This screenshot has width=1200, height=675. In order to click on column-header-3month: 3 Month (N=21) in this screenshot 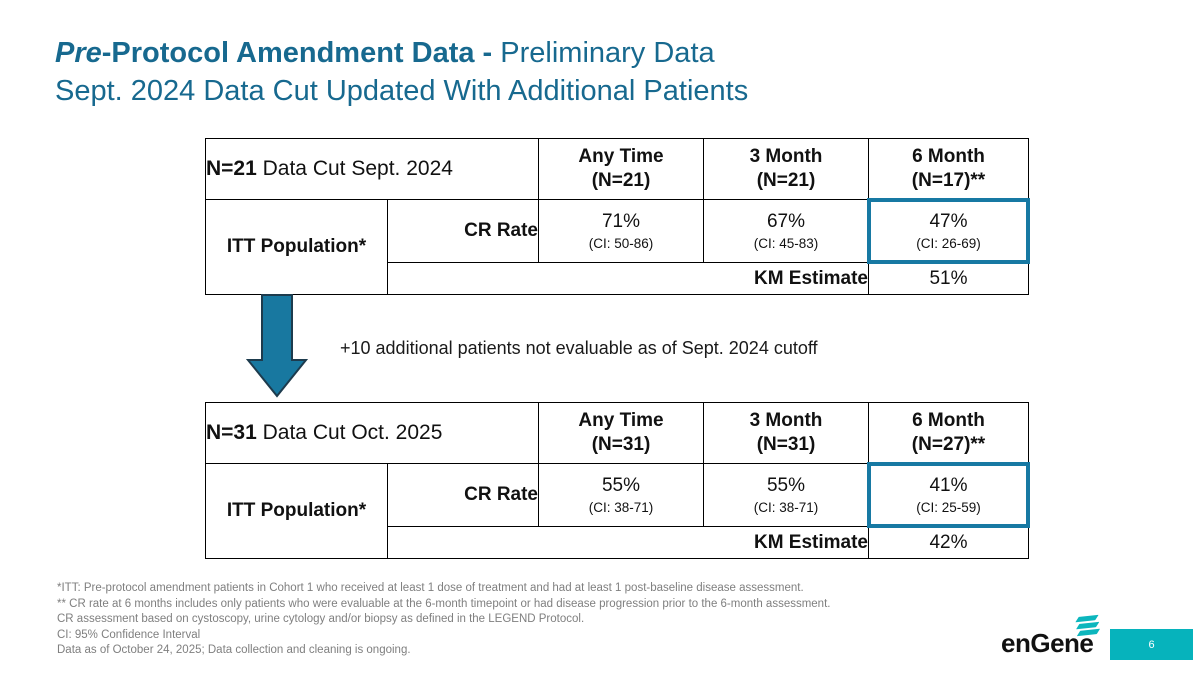, I will do `click(786, 169)`.